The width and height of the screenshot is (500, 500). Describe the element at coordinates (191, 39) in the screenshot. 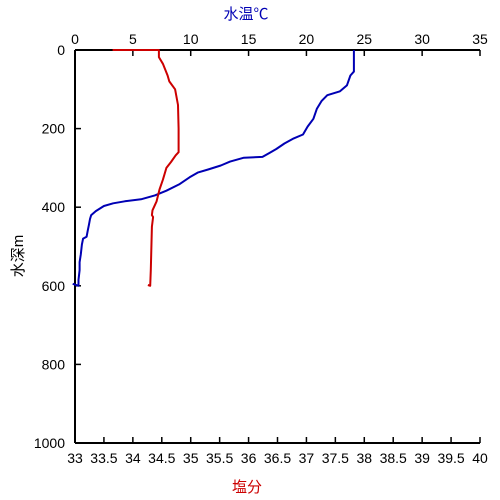

I see `temperature-tick-label: 10` at that location.